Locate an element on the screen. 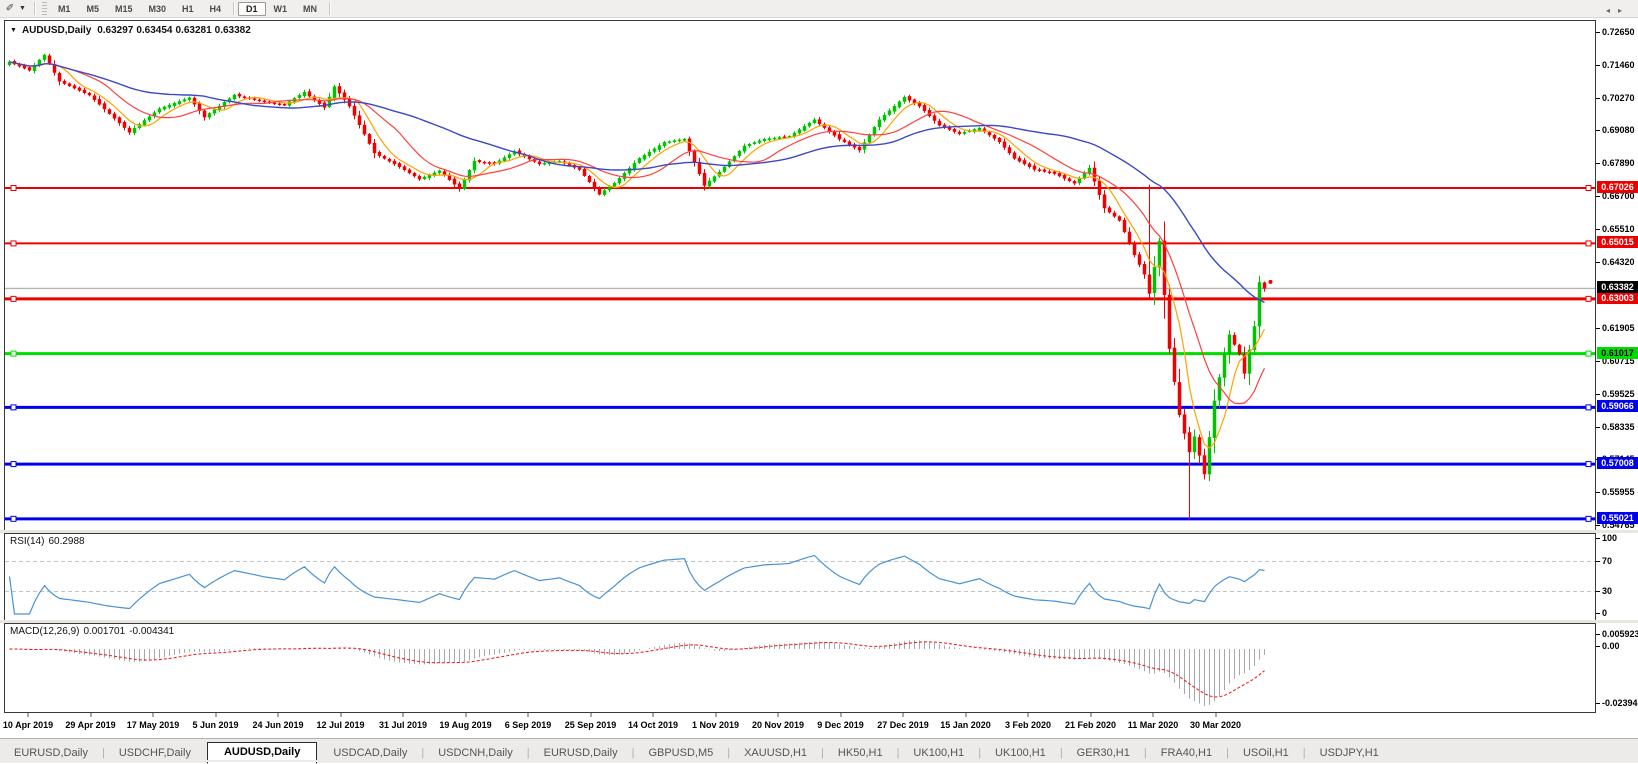 The height and width of the screenshot is (764, 1638). rsi-indicator-pane is located at coordinates (800, 577).